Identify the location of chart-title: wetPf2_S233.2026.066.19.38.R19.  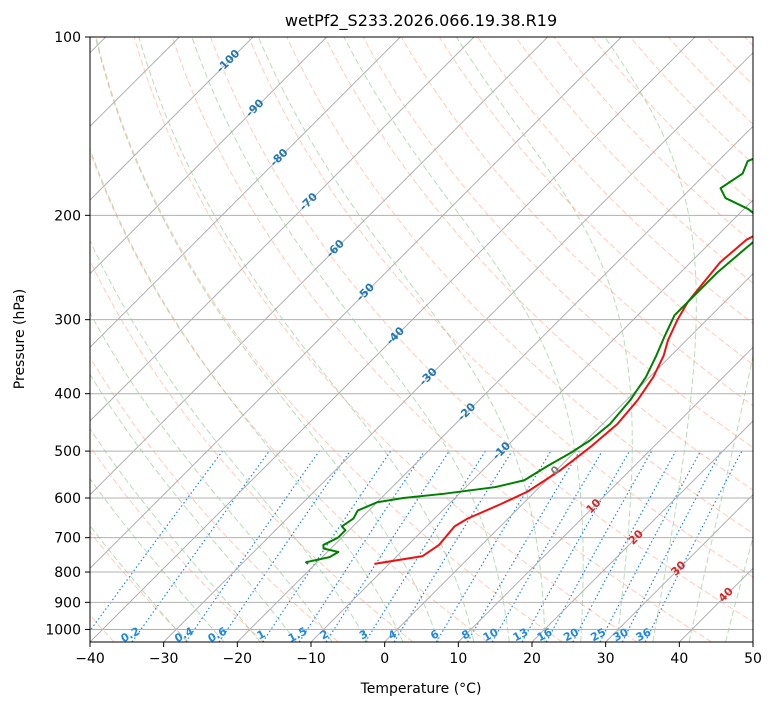
(421, 21).